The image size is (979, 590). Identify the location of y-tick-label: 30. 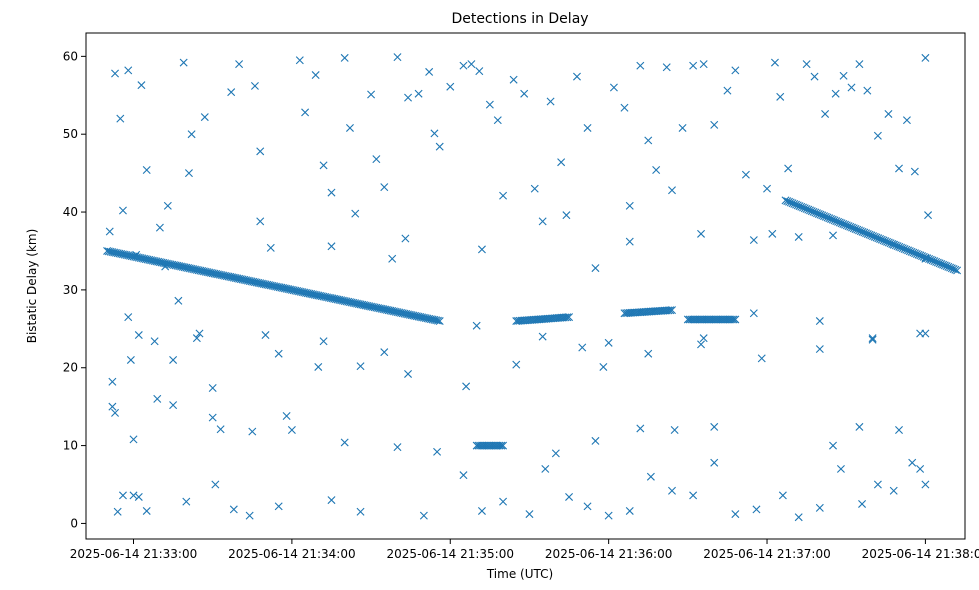
(70, 290).